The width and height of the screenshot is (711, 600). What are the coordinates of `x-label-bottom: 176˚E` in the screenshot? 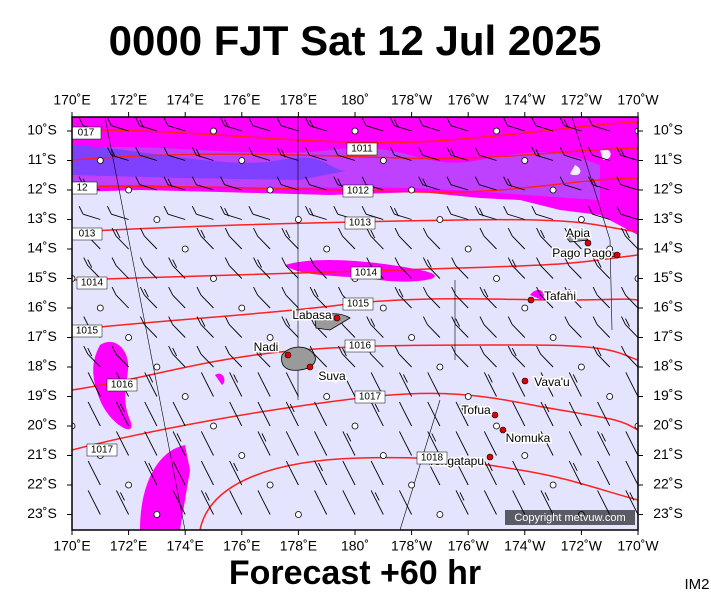 It's located at (241, 546).